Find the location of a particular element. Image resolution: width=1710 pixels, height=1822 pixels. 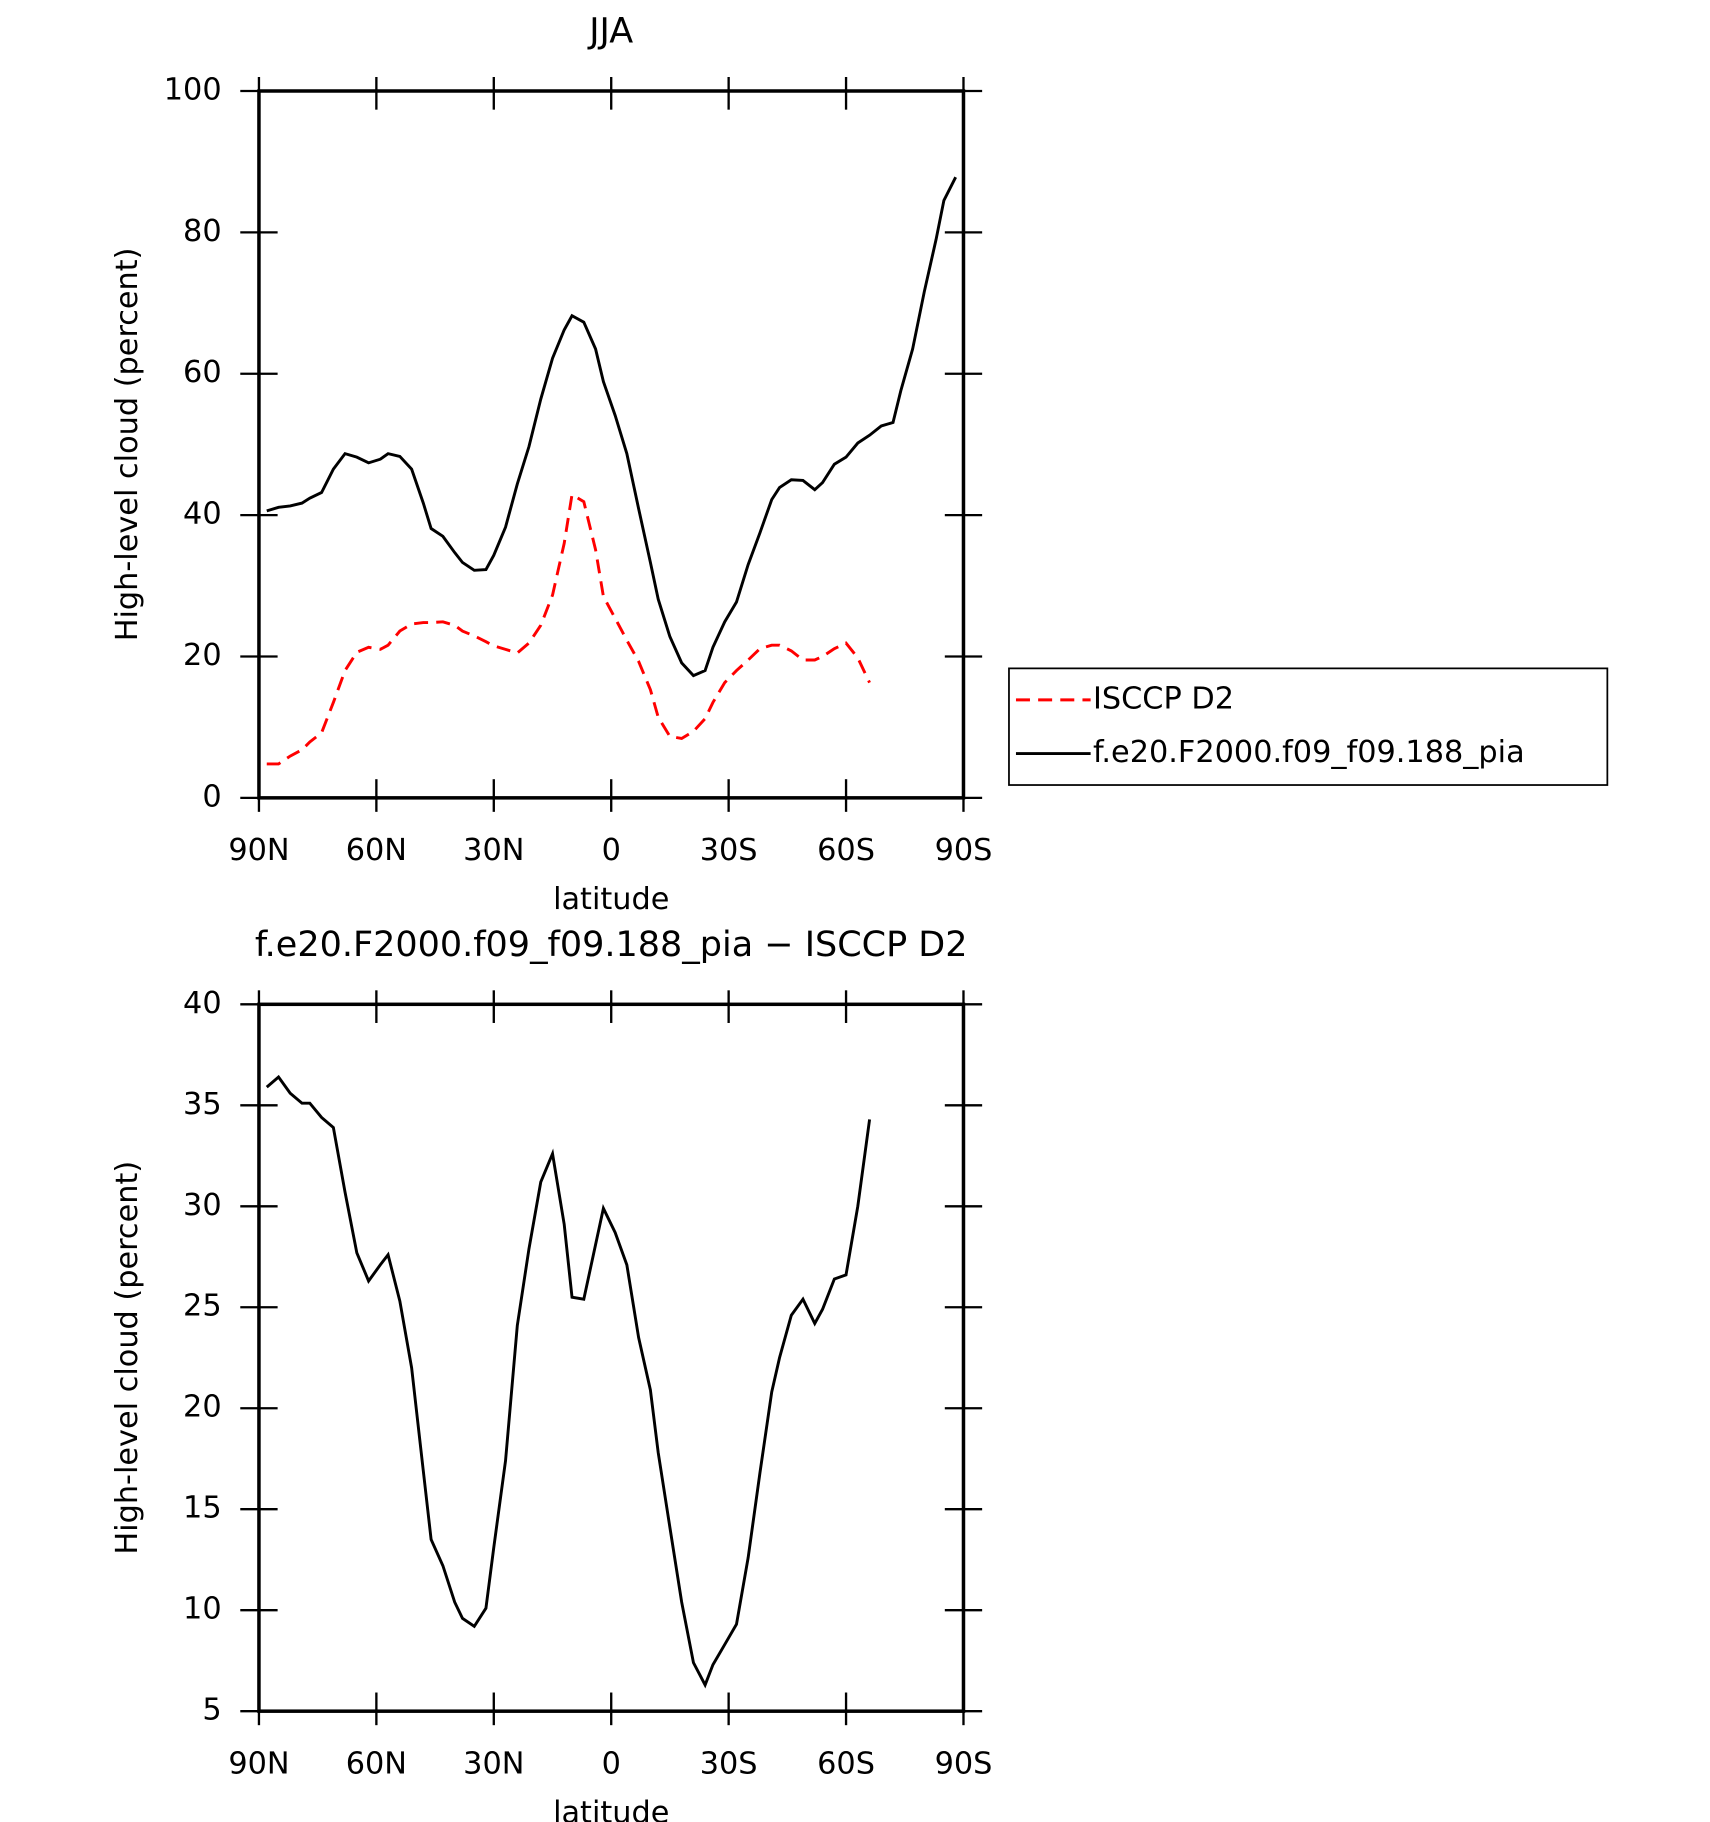

y-tick-label: 80 is located at coordinates (202, 231).